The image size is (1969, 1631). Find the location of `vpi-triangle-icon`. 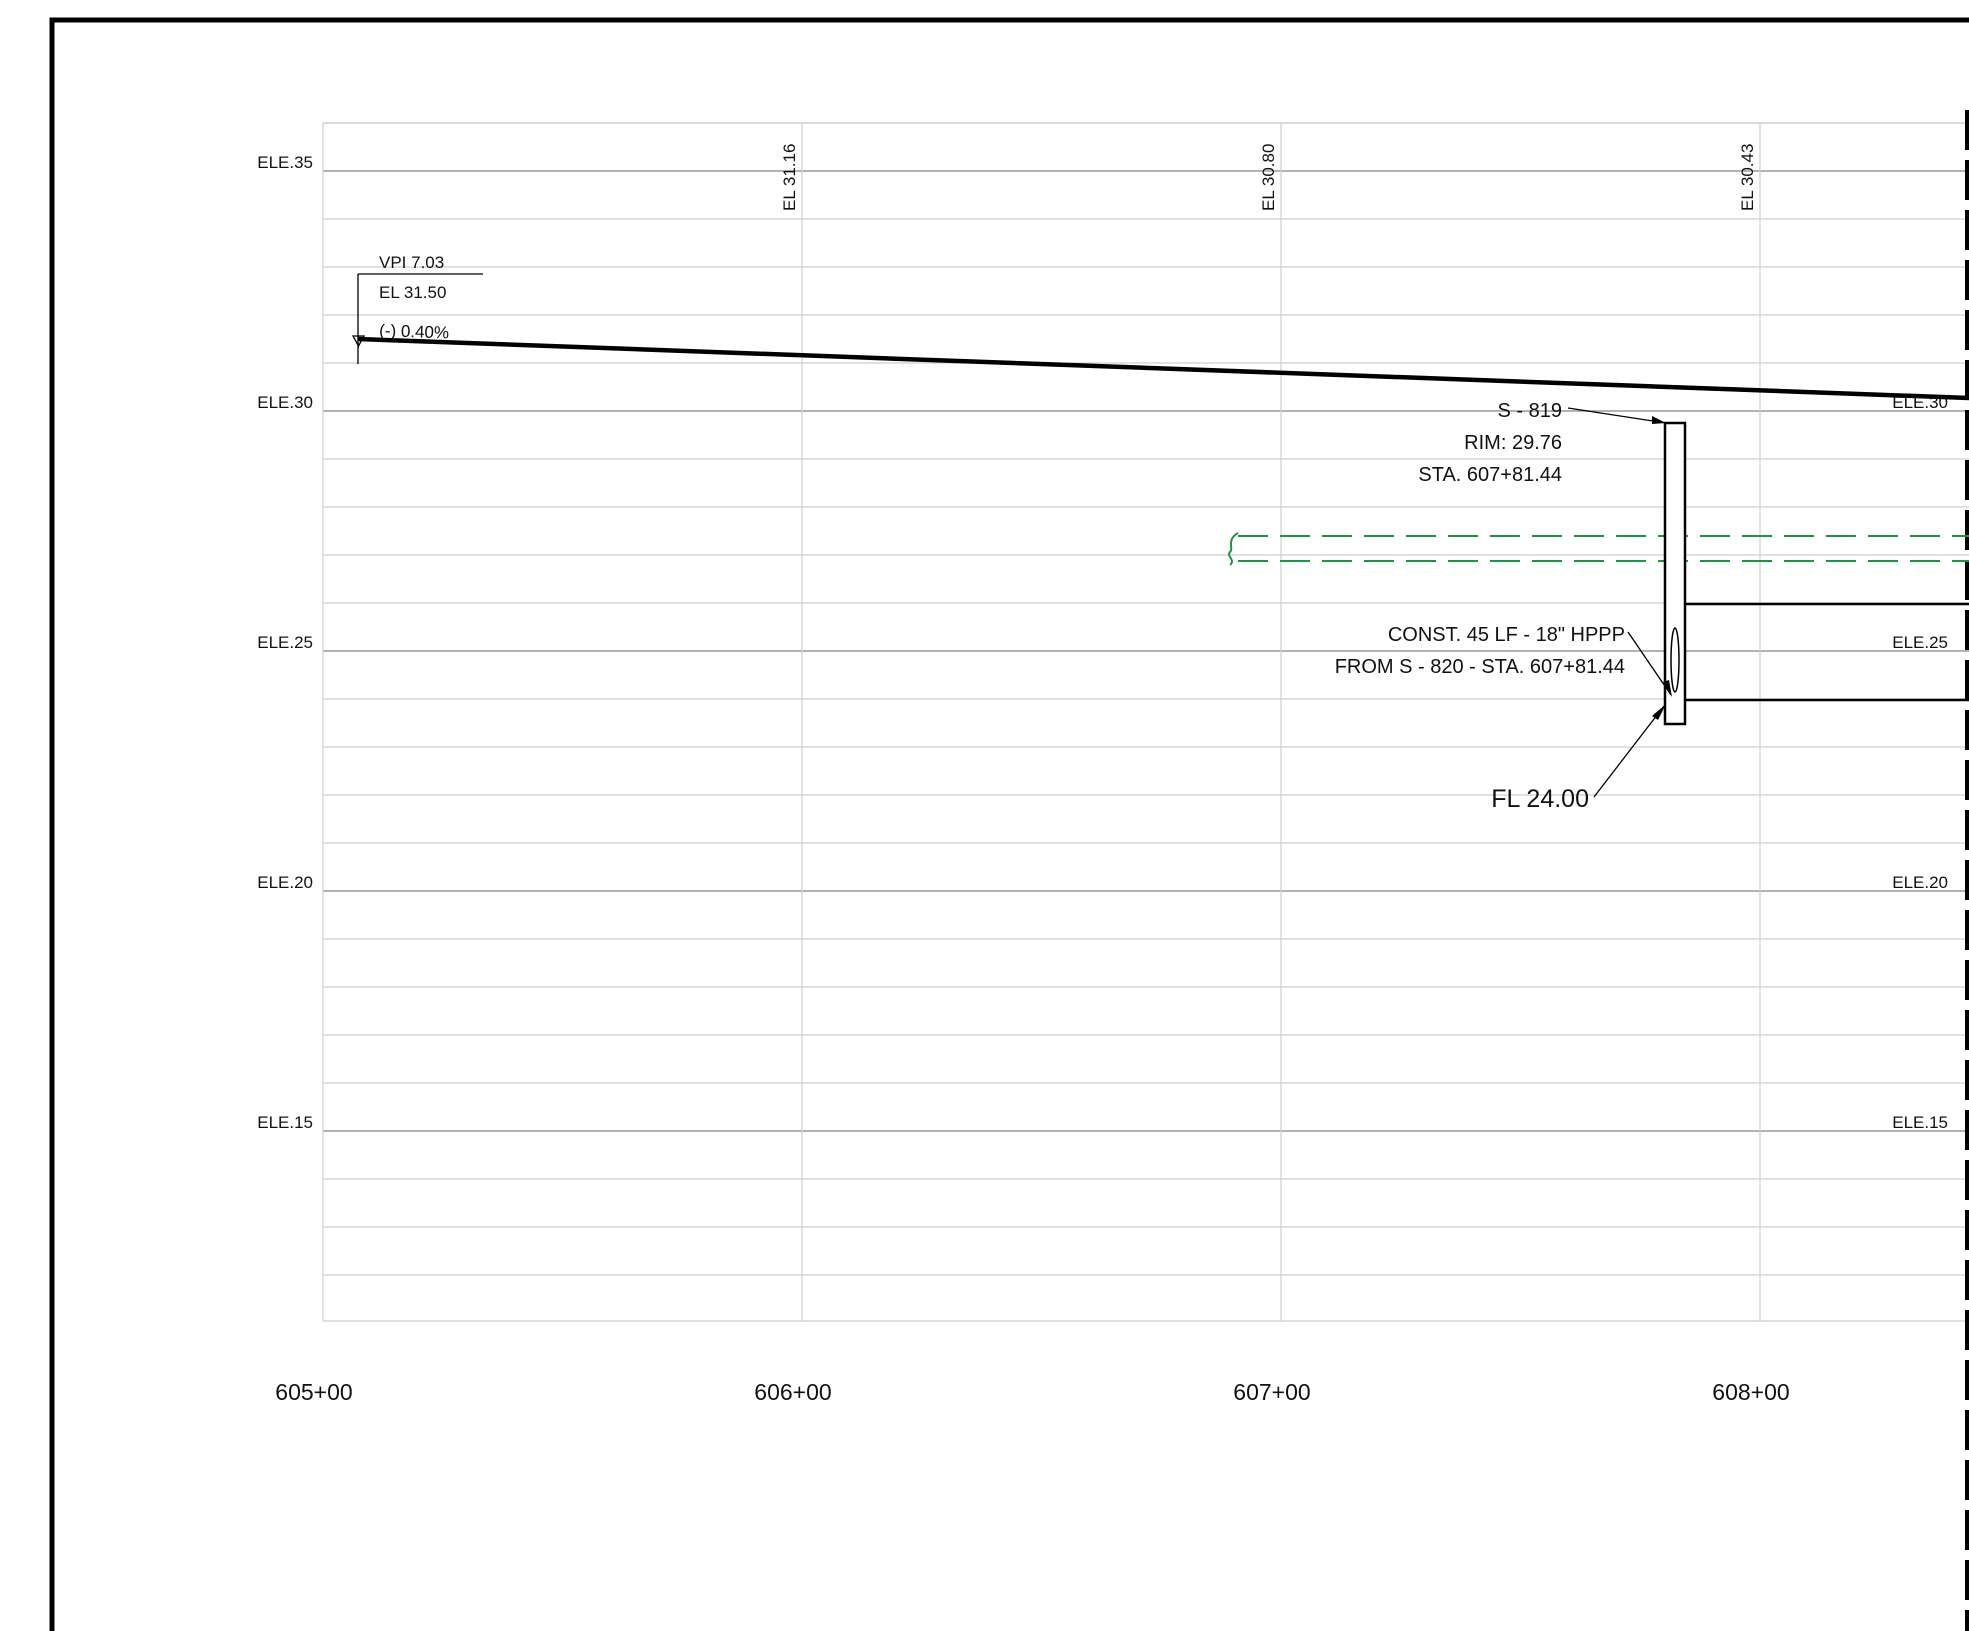

vpi-triangle-icon is located at coordinates (358, 341).